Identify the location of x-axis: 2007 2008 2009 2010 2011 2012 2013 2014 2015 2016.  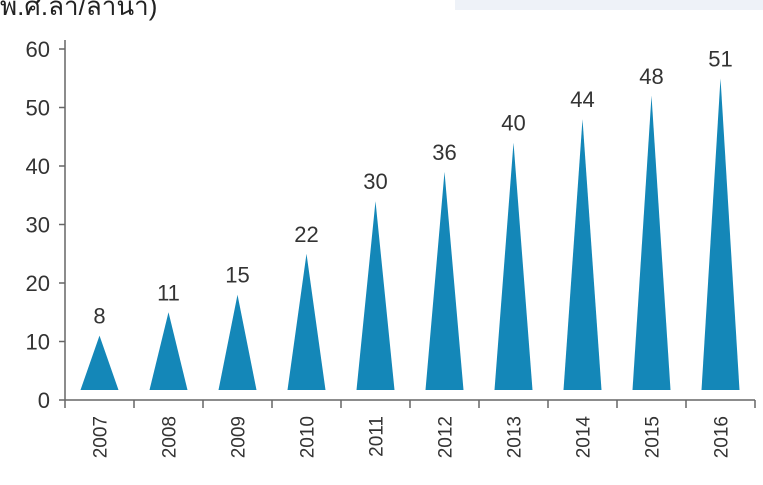
(410, 429).